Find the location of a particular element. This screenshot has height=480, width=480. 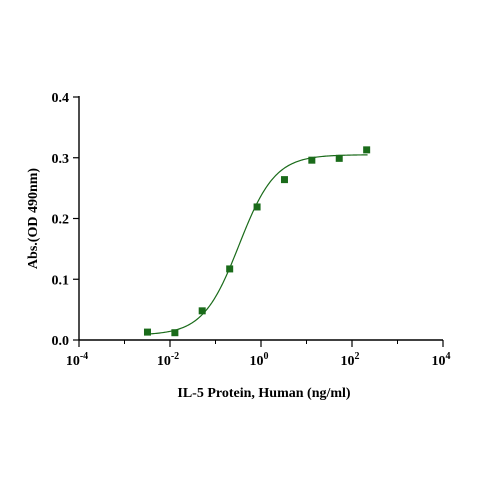

x-tick-label: 10⁰ is located at coordinates (259, 360).